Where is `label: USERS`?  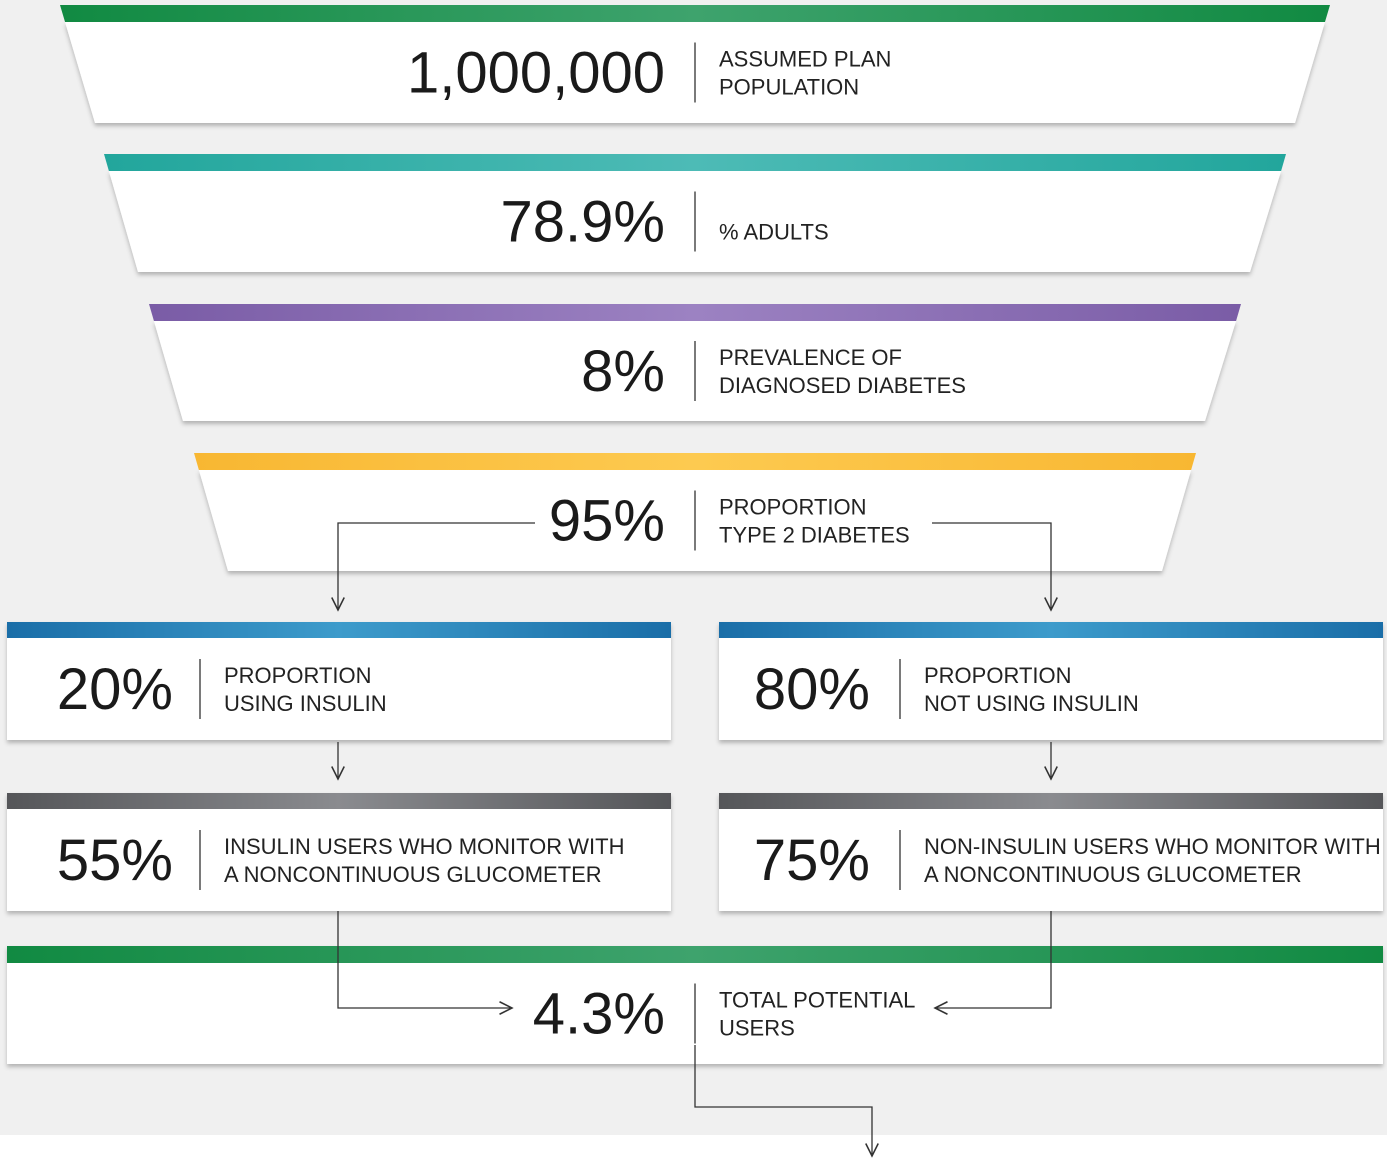 label: USERS is located at coordinates (757, 1028).